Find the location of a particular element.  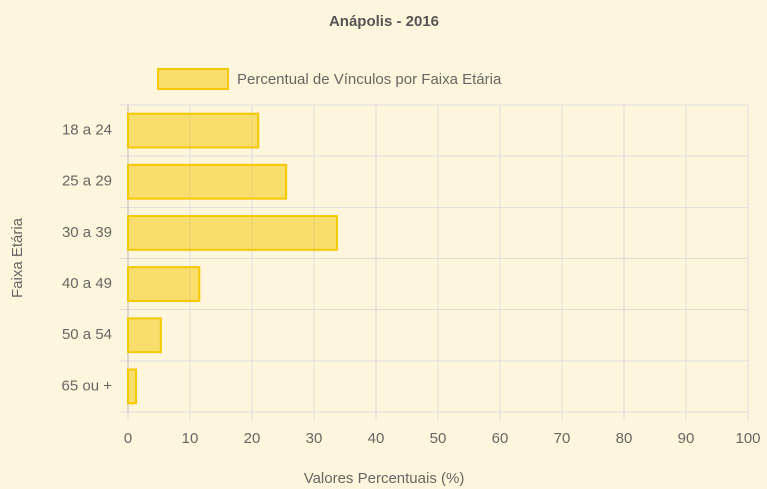

x-tick-label: 0 is located at coordinates (128, 438).